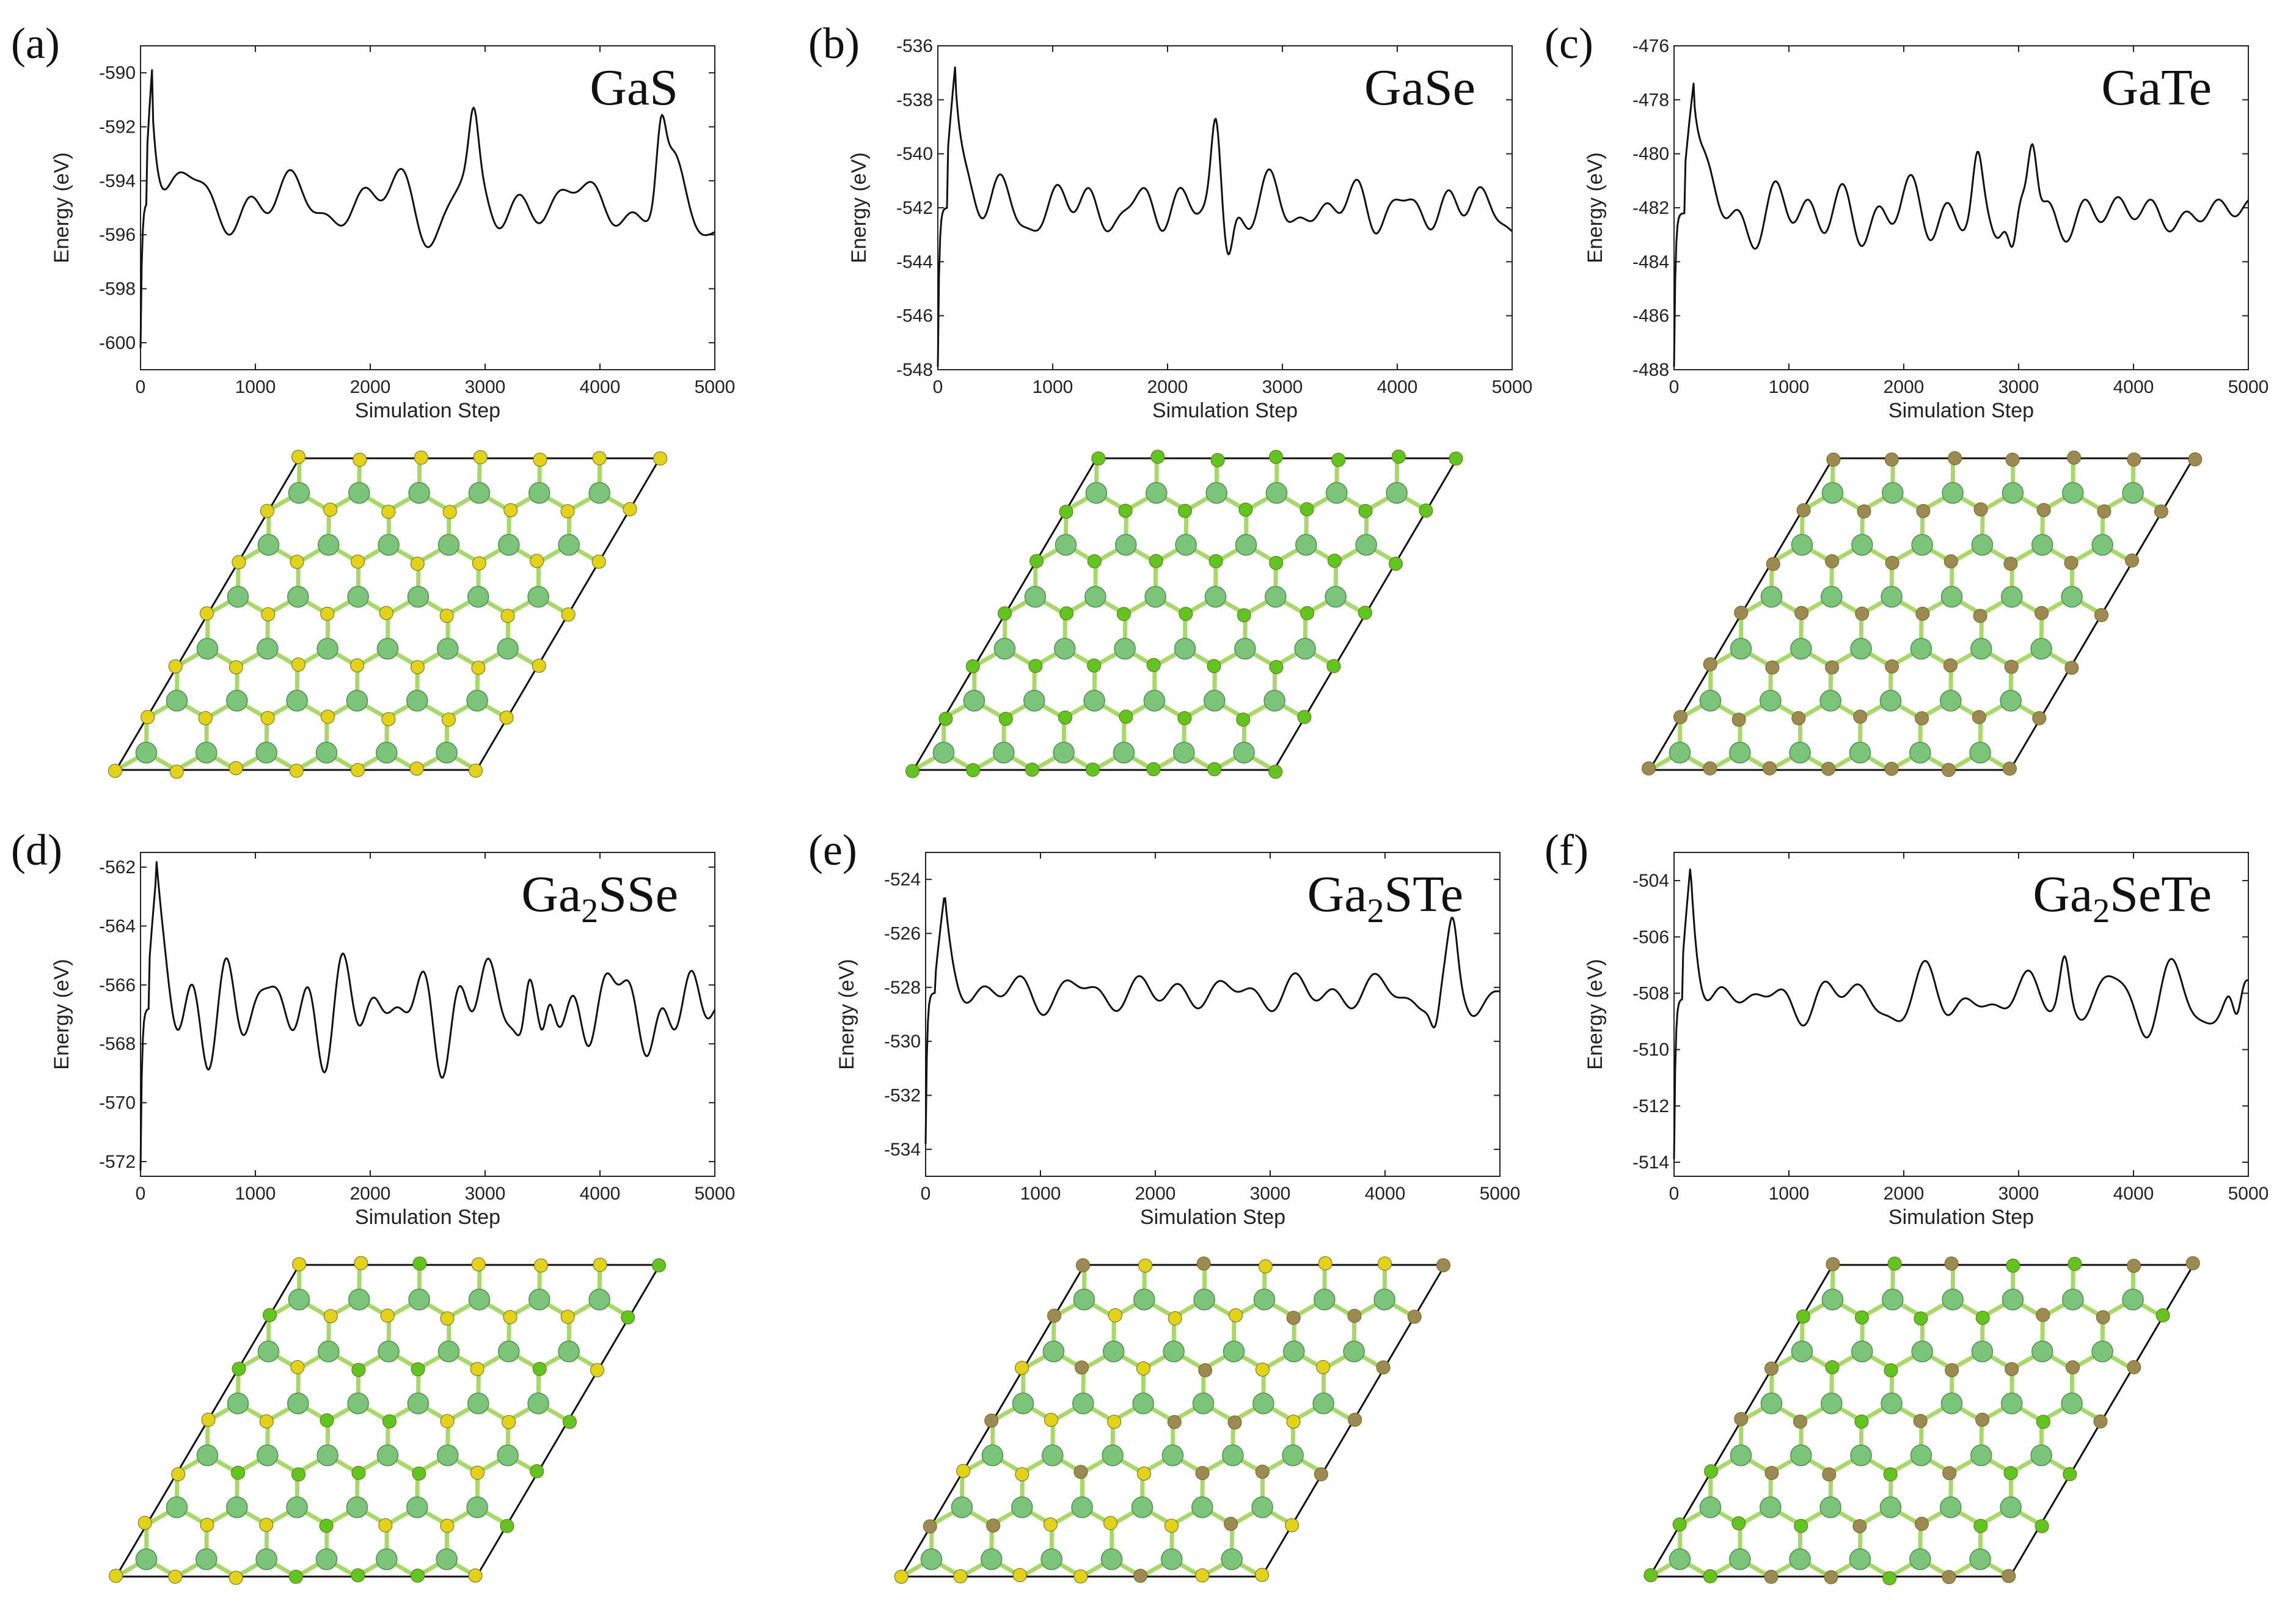 The width and height of the screenshot is (2296, 1601). I want to click on y-tick-label: -510, so click(1650, 1050).